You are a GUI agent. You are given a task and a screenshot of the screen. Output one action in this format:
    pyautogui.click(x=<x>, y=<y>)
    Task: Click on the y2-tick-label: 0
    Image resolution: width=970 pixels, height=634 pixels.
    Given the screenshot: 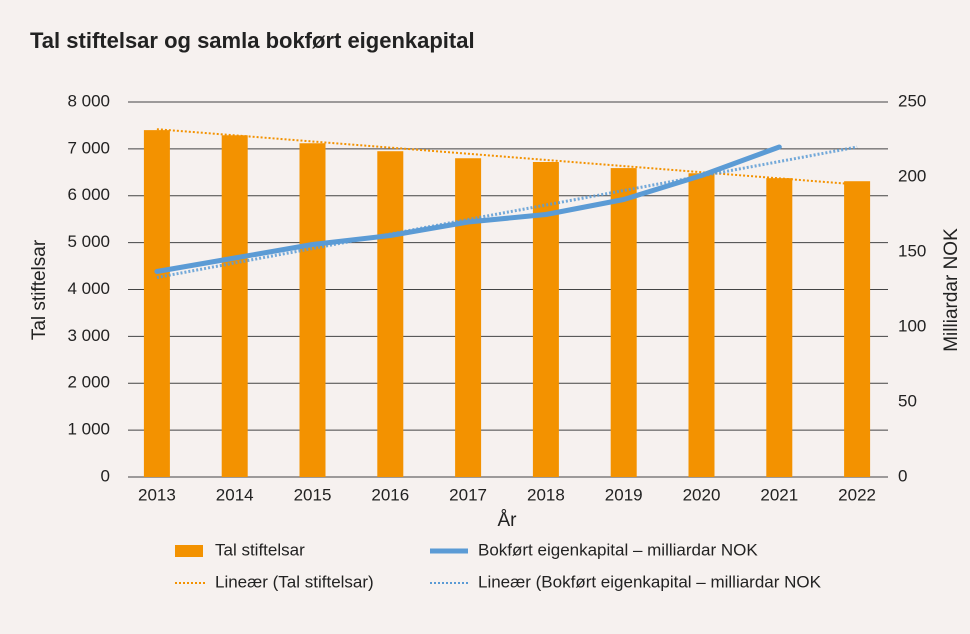 What is the action you would take?
    pyautogui.click(x=902, y=475)
    